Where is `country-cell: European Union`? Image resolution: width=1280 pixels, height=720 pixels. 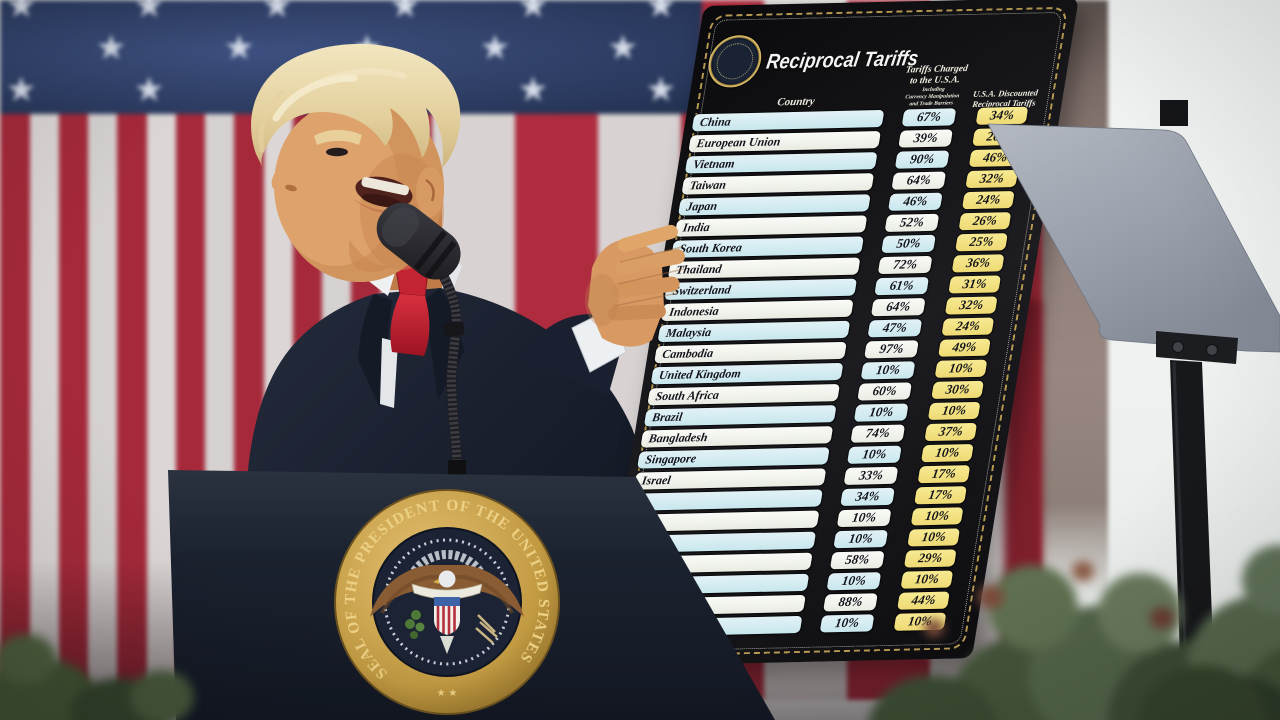
country-cell: European Union is located at coordinates (784, 142).